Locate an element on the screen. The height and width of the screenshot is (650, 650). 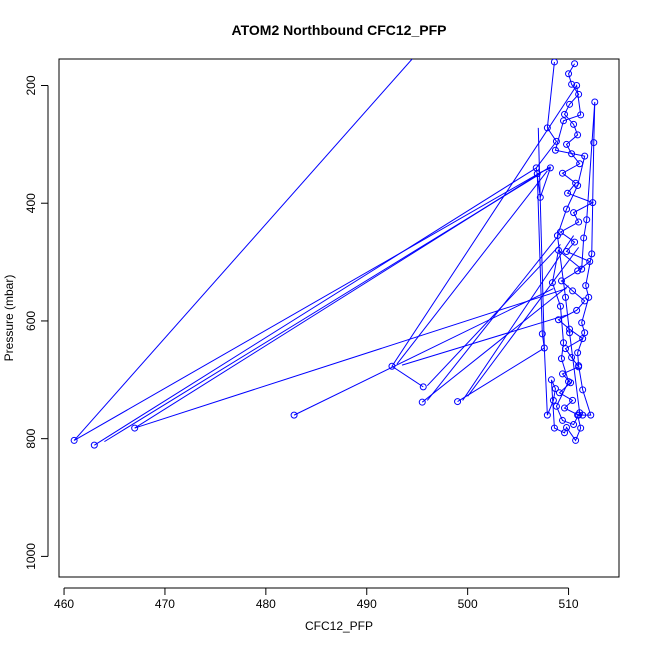
x-axis: 460 470 480 490 500 510 is located at coordinates (316, 599).